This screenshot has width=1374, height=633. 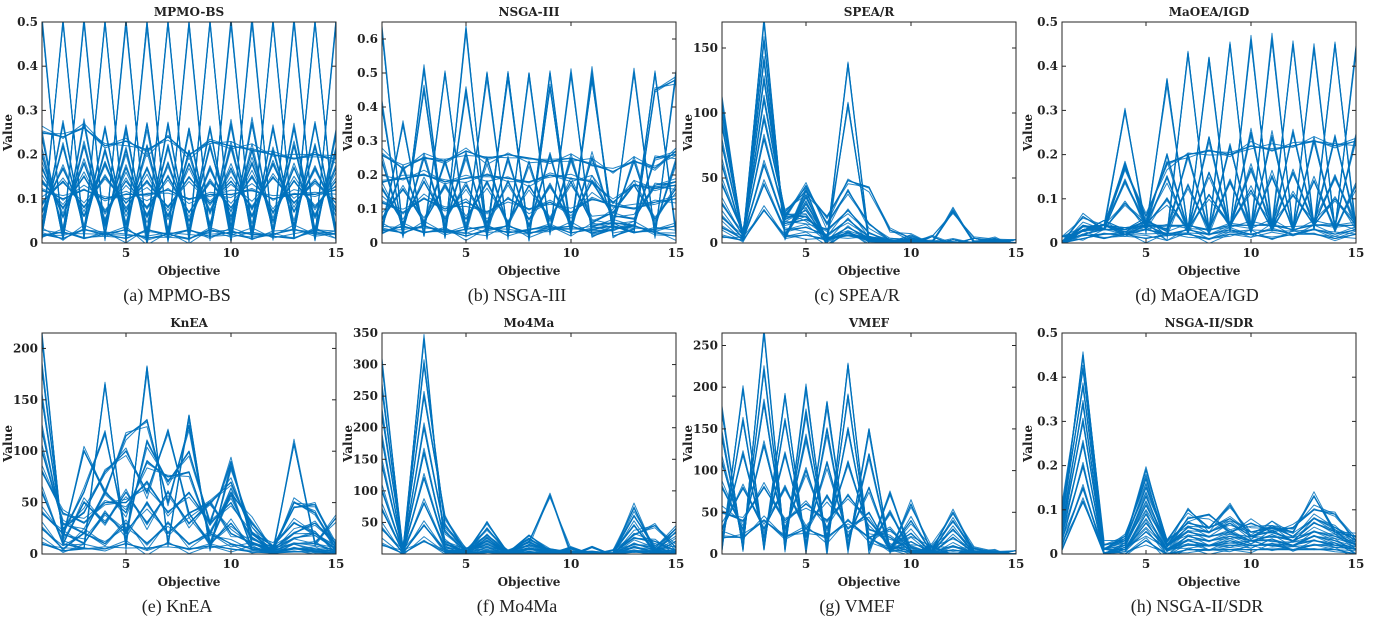 I want to click on plot-title: Mo4Ma, so click(x=529, y=323).